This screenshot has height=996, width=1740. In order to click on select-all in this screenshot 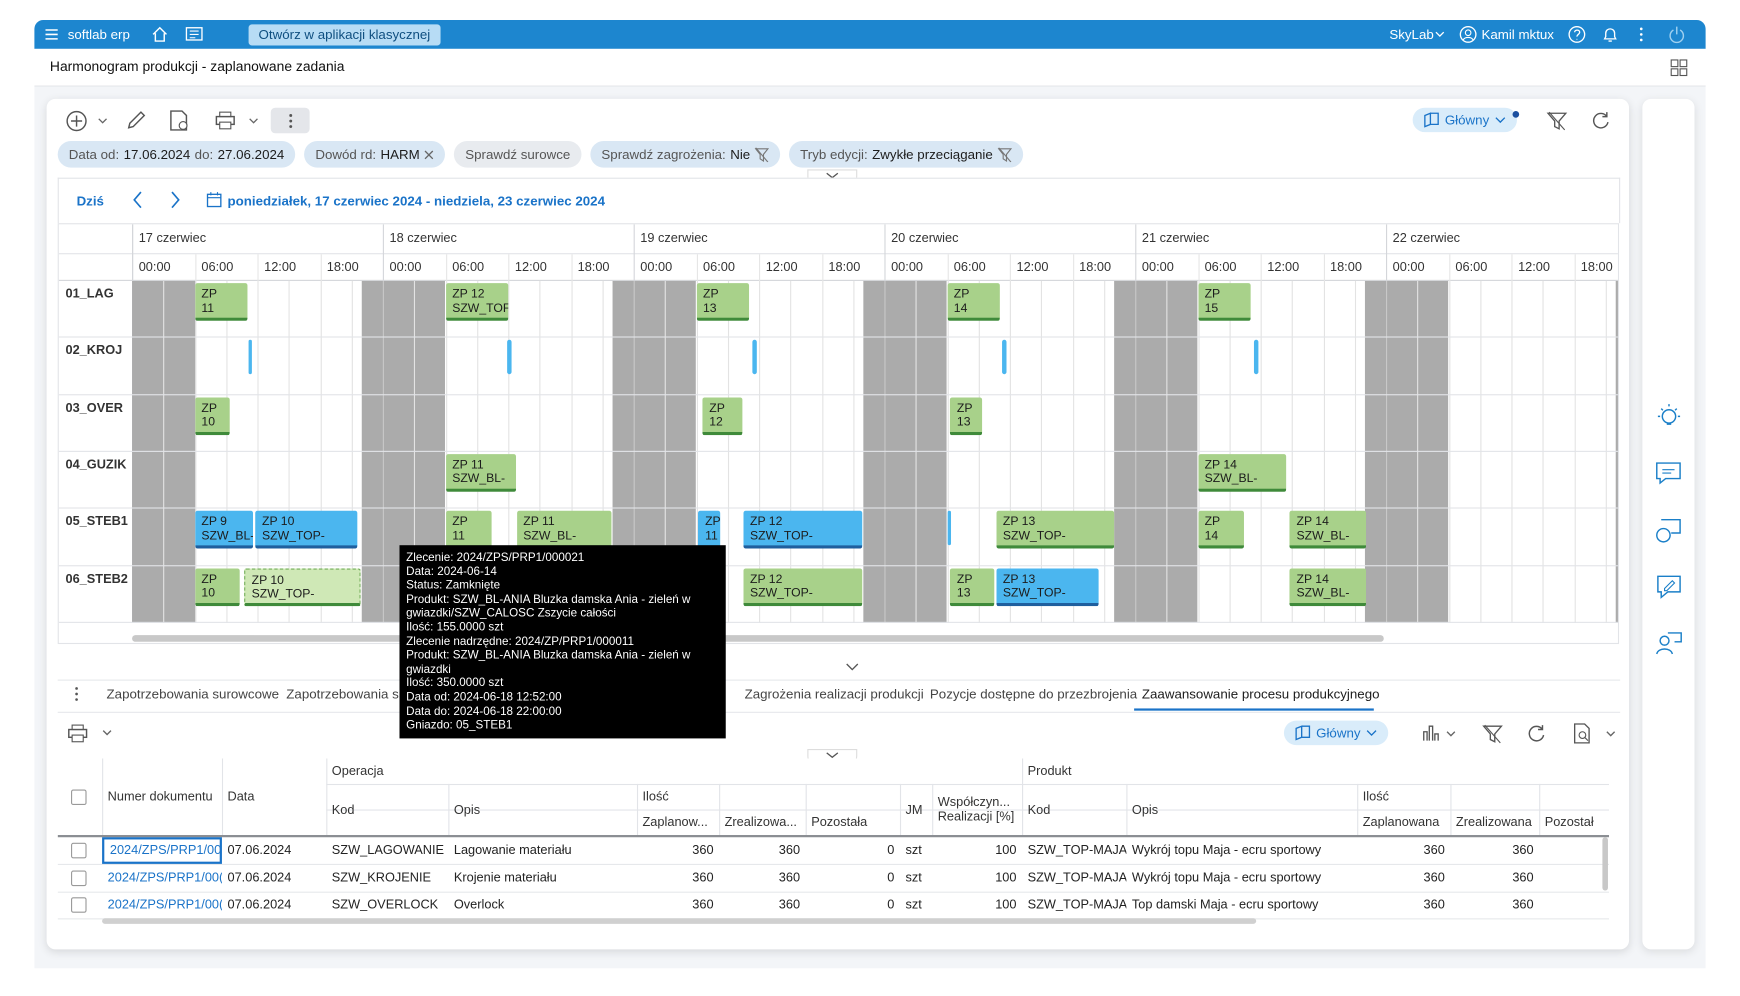, I will do `click(79, 797)`.